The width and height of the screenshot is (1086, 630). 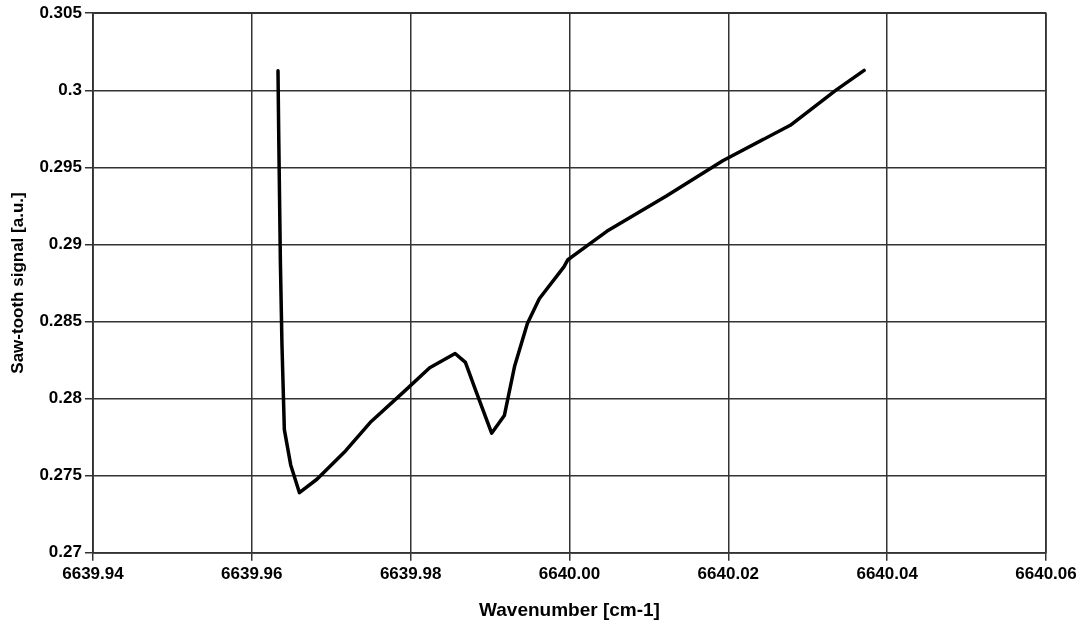 What do you see at coordinates (569, 573) in the screenshot?
I see `x-tick-label: 6640.00` at bounding box center [569, 573].